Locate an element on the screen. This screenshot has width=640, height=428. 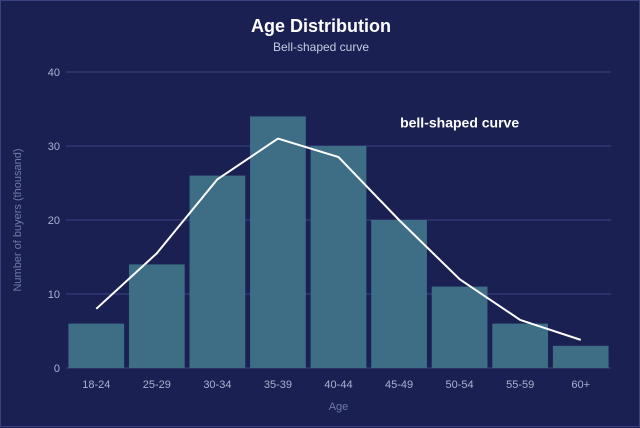
x-tick-label: 30-34 is located at coordinates (217, 385).